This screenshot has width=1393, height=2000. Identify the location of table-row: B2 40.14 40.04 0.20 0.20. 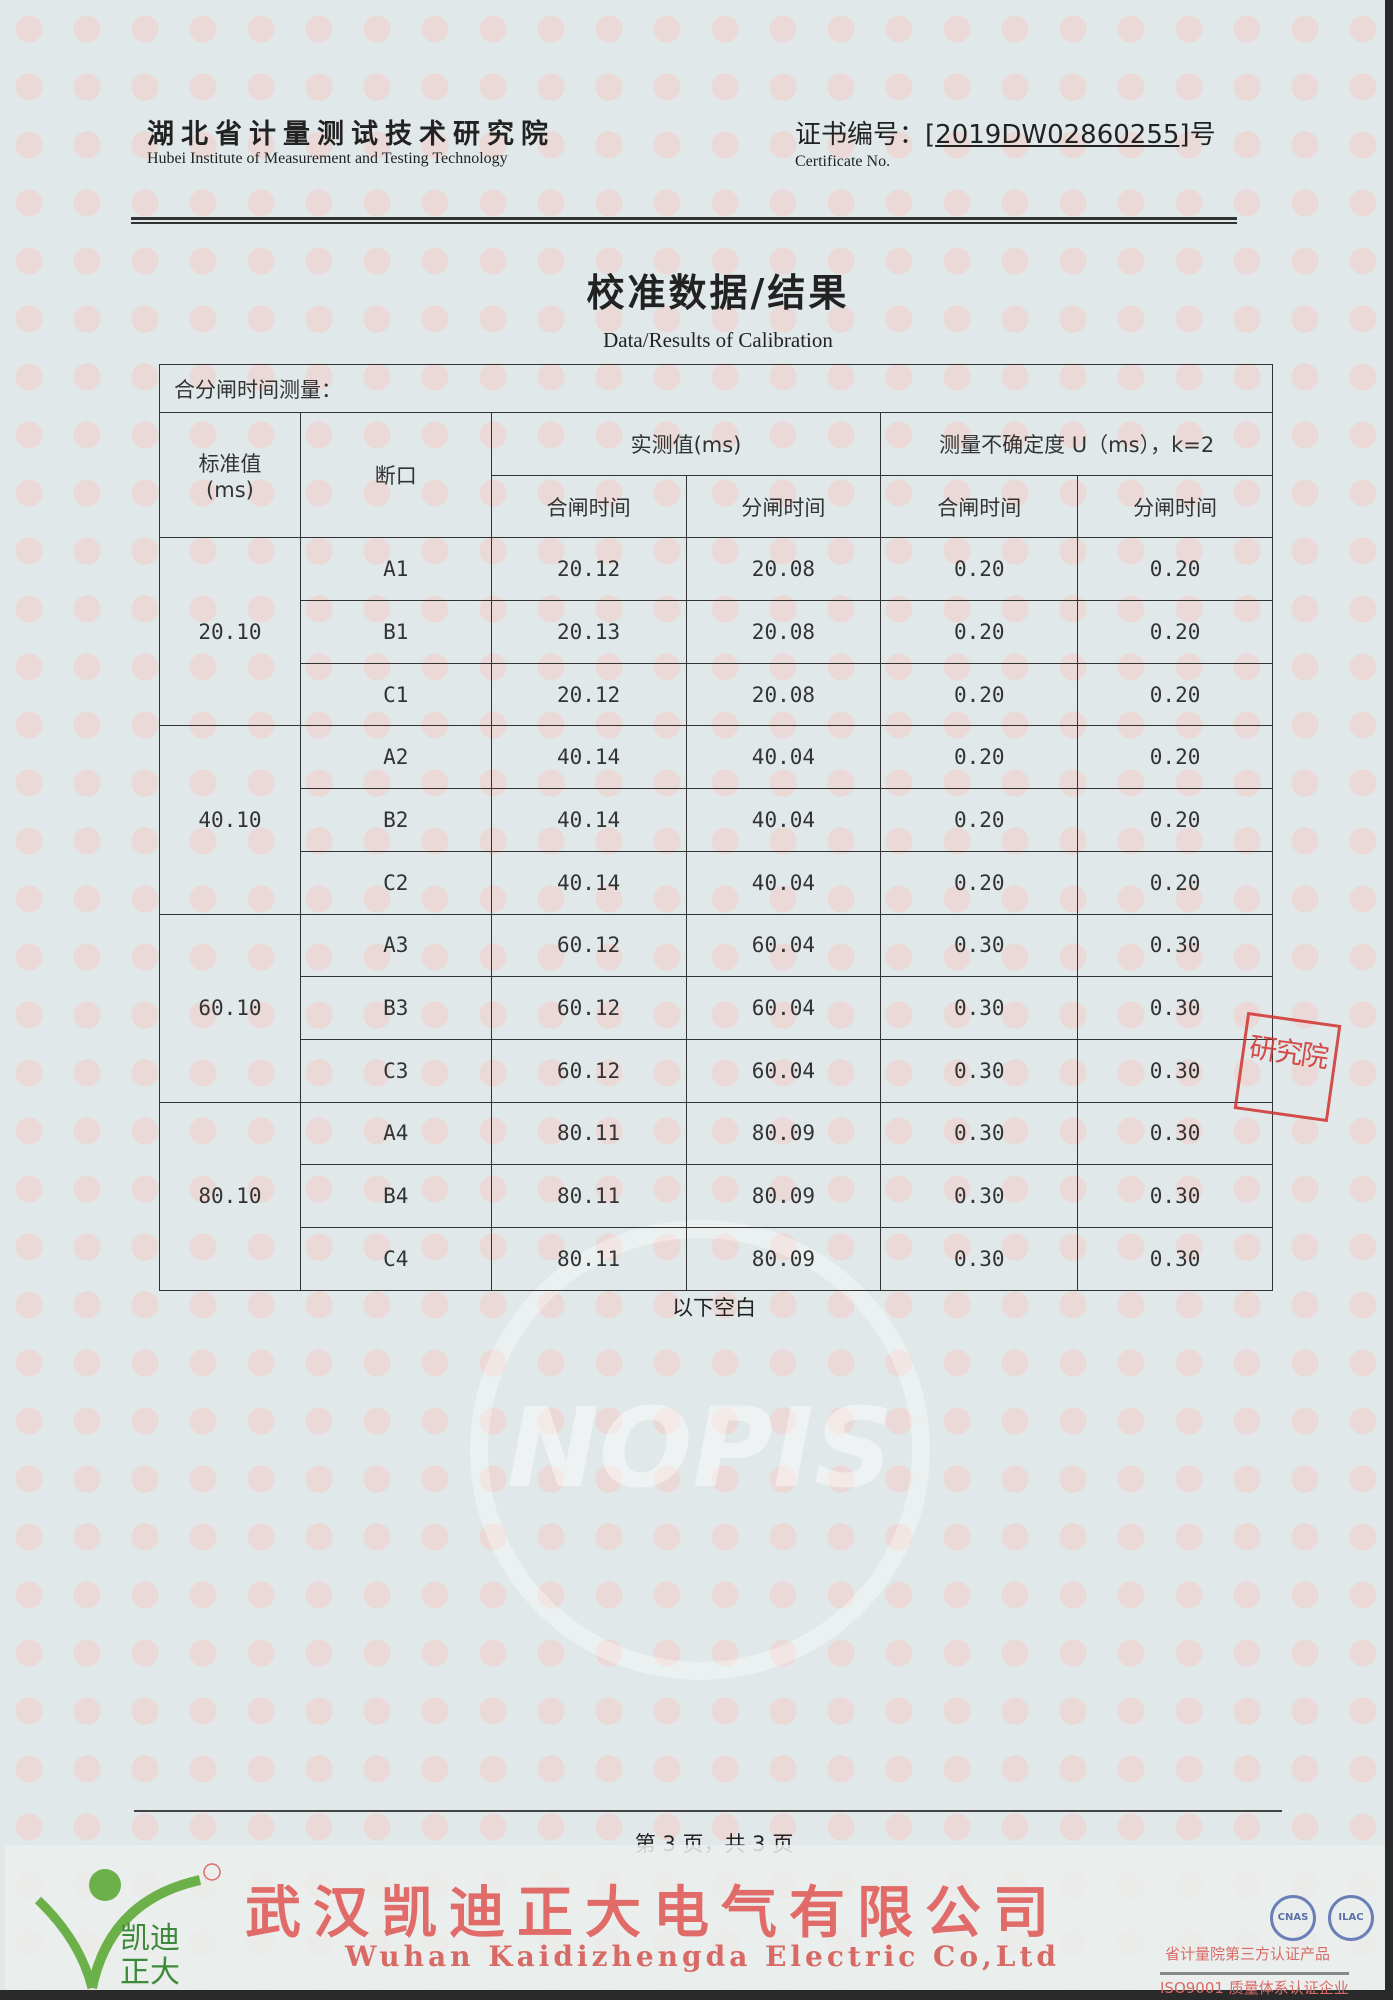
(716, 820).